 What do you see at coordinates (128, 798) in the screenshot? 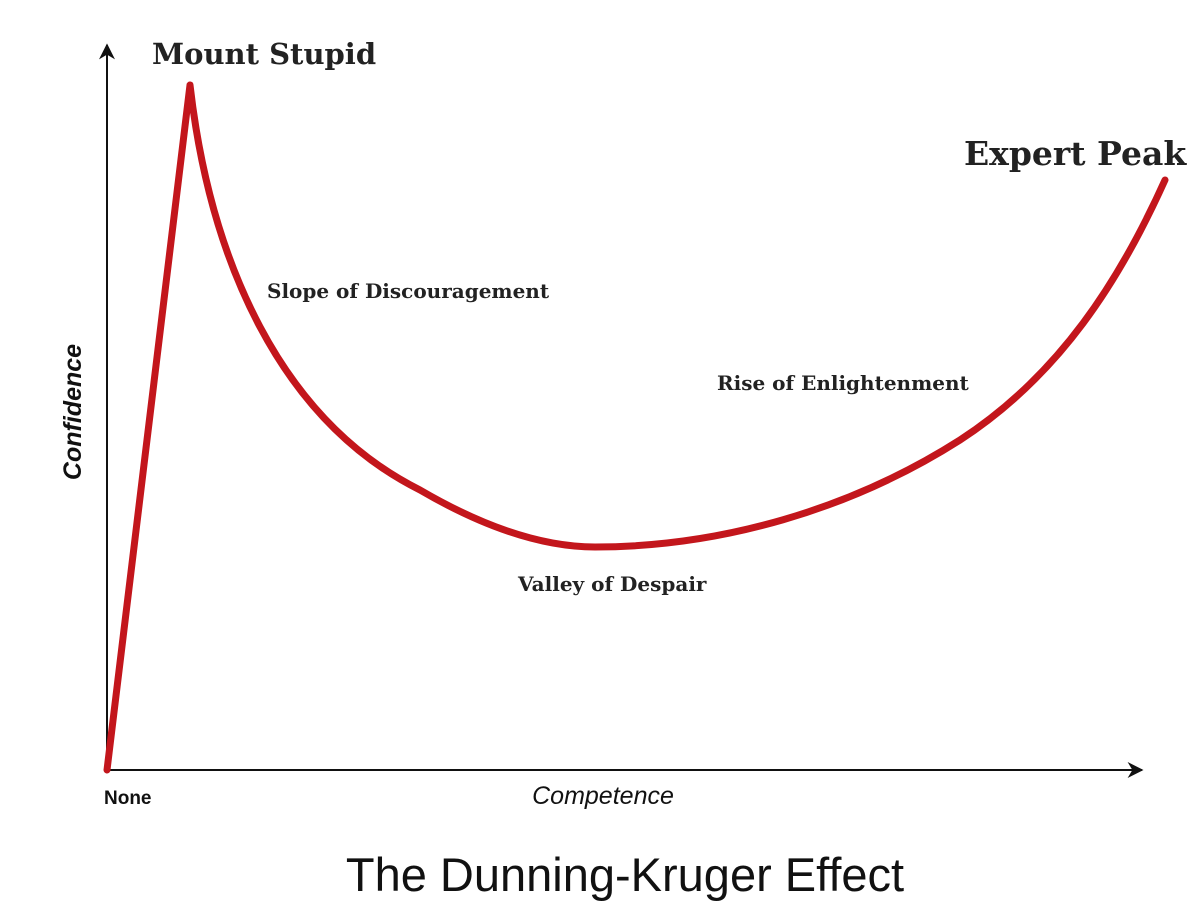
I see `x-origin-label: None` at bounding box center [128, 798].